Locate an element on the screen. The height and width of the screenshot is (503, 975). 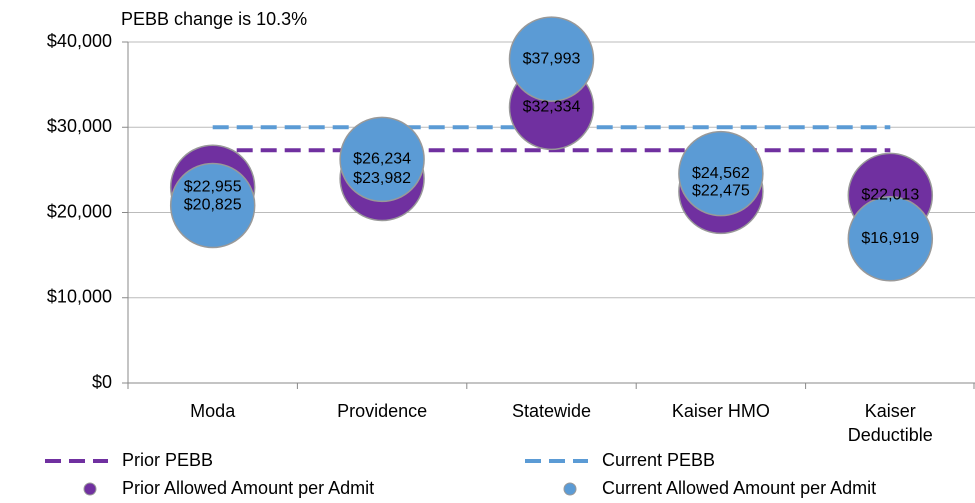
legend-label: Prior PEBB is located at coordinates (167, 460).